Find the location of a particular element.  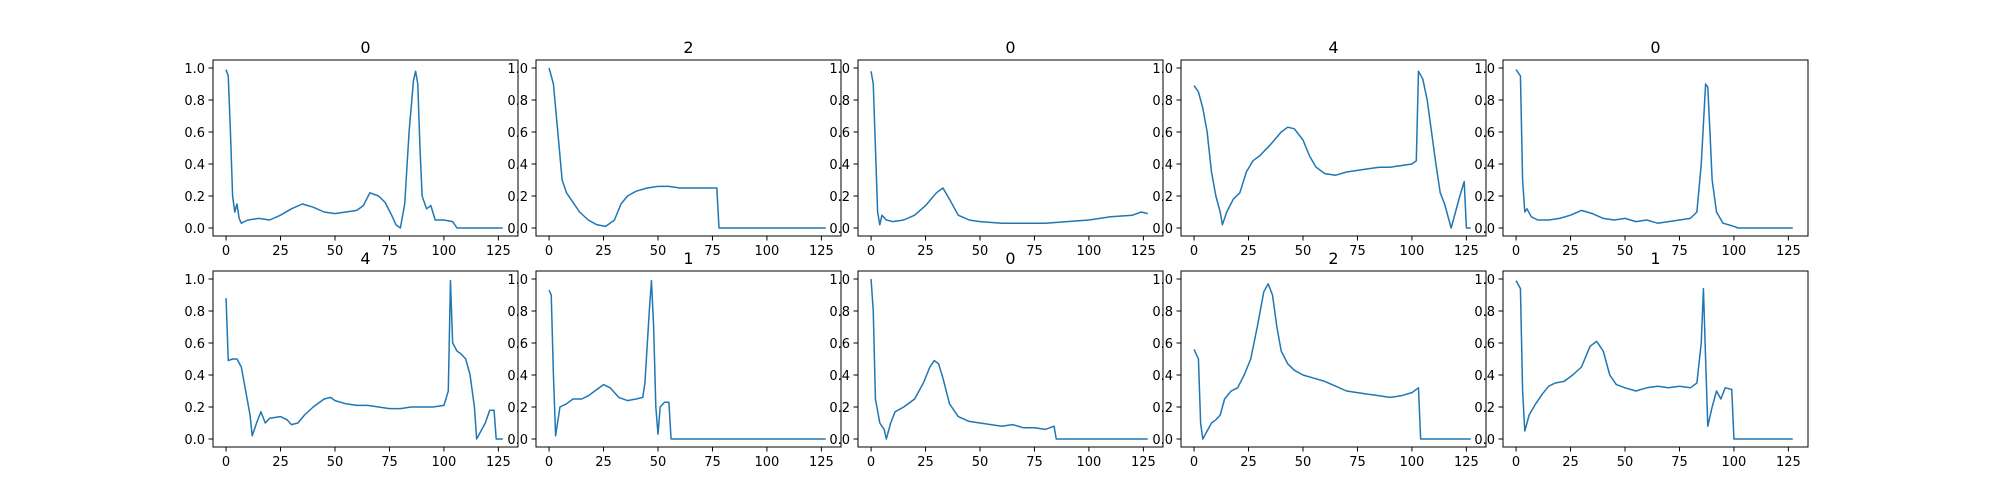

subplot-6: 1 0.0 0.2 0.4 0.6 0.8 1.0 0 25 50 75 100 125 is located at coordinates (674, 359).